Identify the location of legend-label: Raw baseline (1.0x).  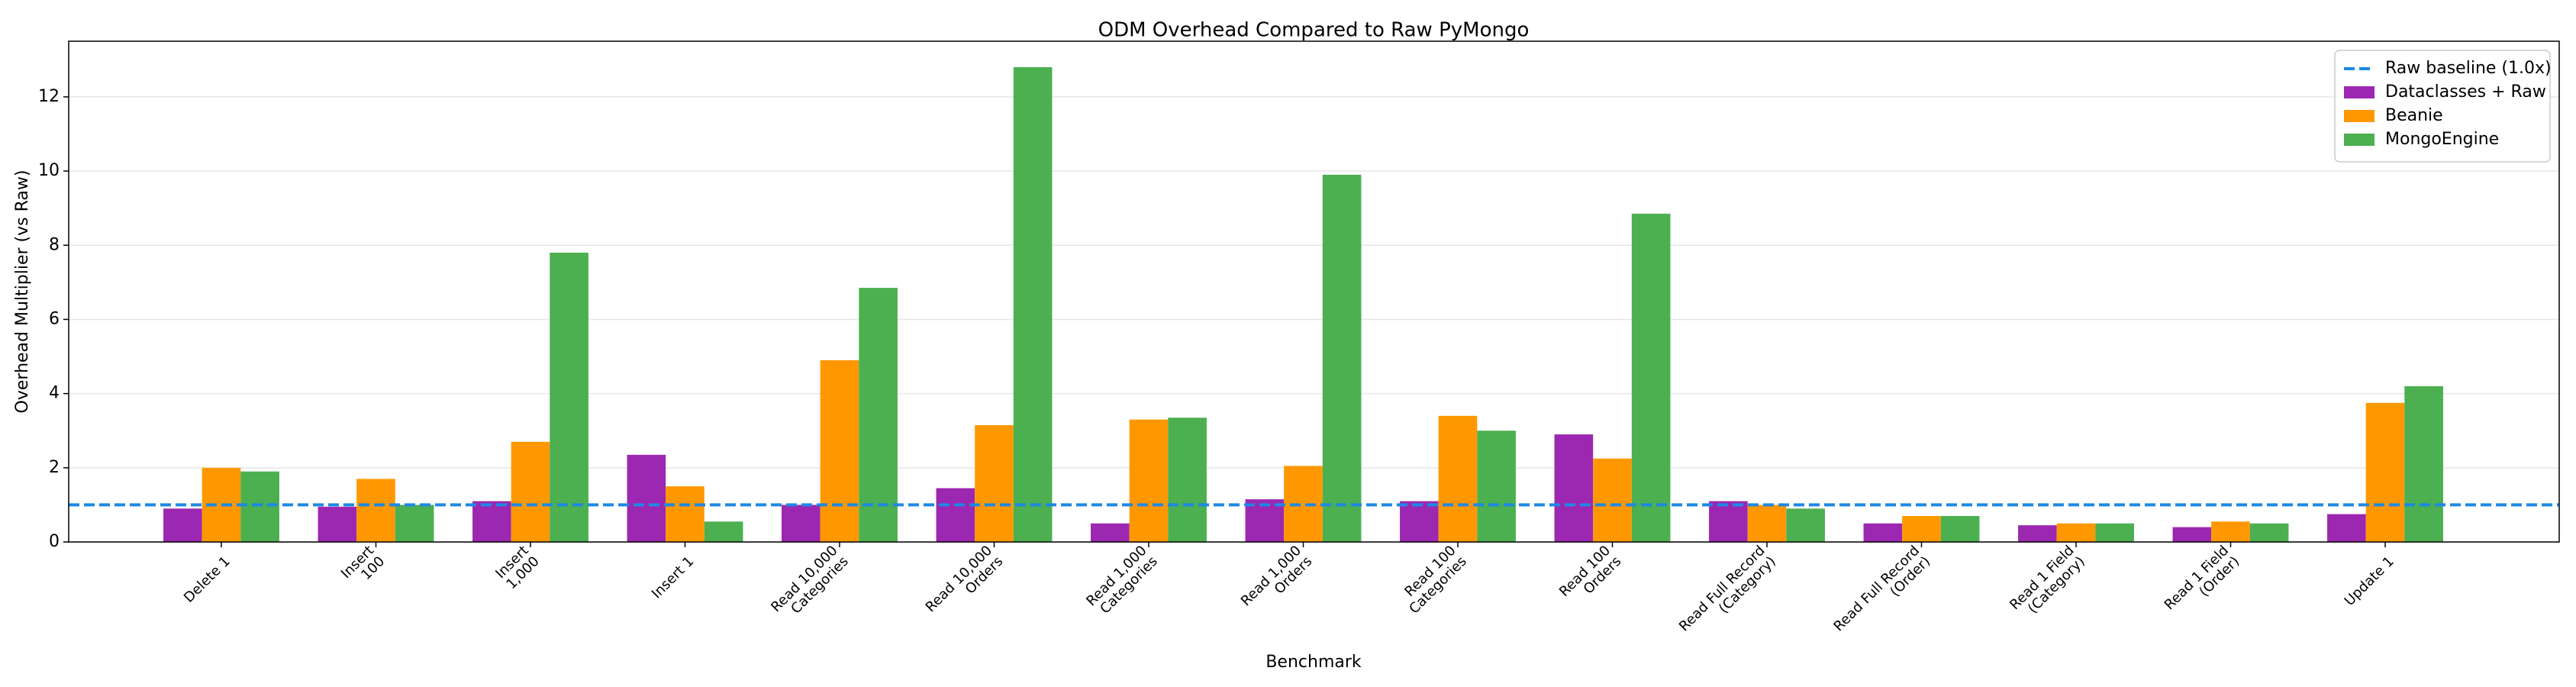
(2468, 68).